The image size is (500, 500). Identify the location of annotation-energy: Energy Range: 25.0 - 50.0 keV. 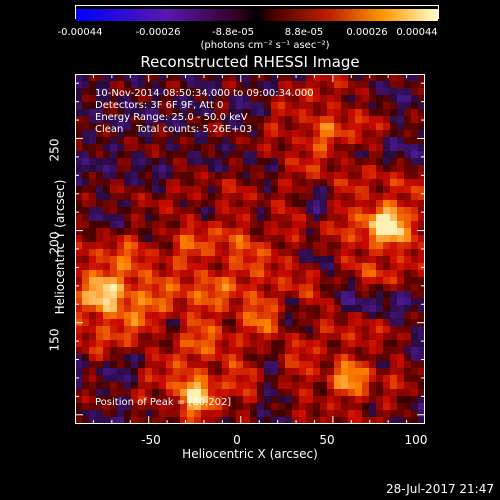
(171, 117).